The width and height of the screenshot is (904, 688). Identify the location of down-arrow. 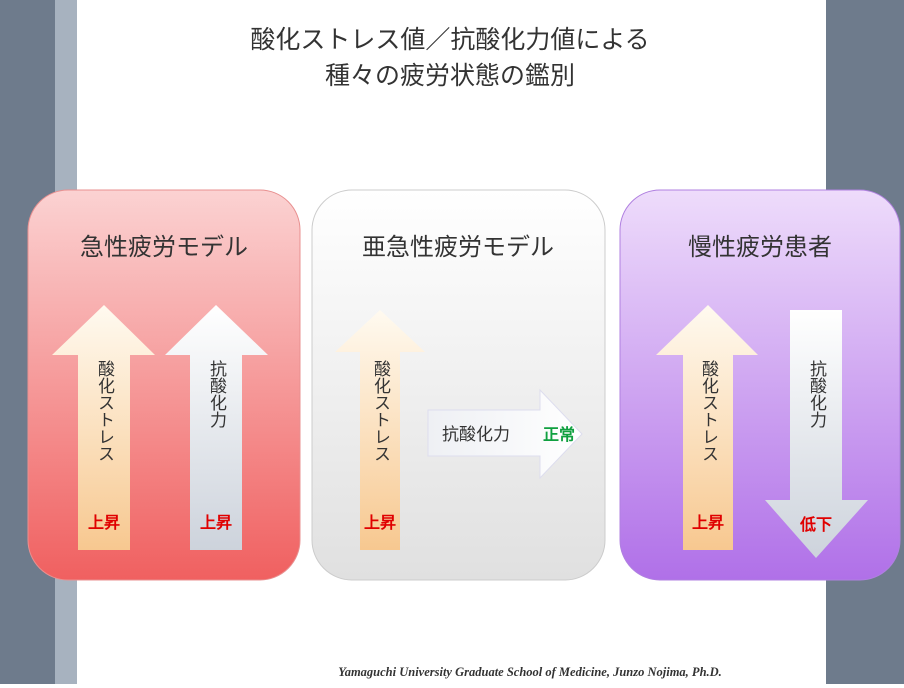
(816, 434).